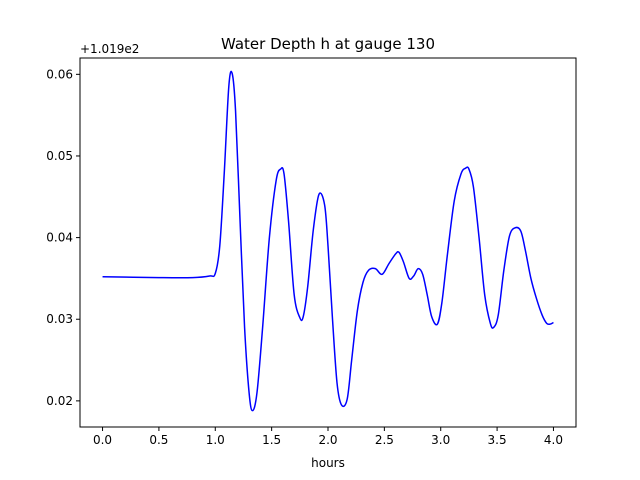  I want to click on x-tick-label: 1.0, so click(215, 440).